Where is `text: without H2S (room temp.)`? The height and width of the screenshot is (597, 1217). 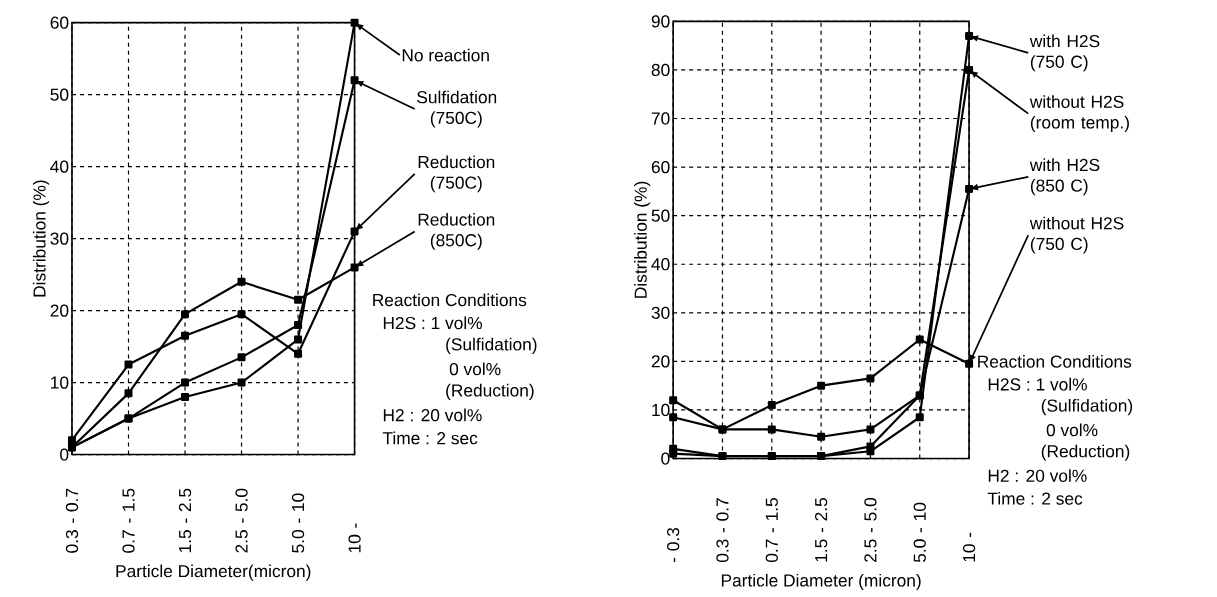
text: without H2S (room temp.) is located at coordinates (1079, 113).